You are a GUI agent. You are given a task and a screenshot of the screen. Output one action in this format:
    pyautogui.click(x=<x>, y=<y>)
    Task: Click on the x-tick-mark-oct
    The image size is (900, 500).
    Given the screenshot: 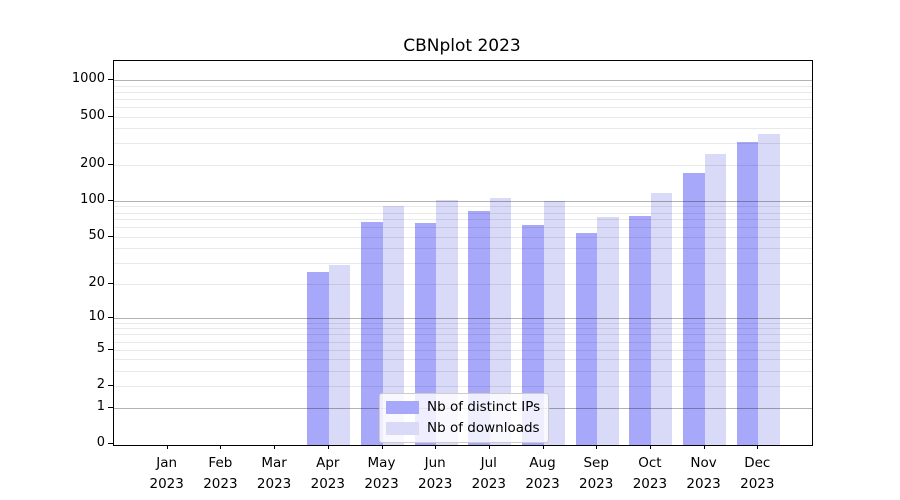 What is the action you would take?
    pyautogui.click(x=650, y=447)
    